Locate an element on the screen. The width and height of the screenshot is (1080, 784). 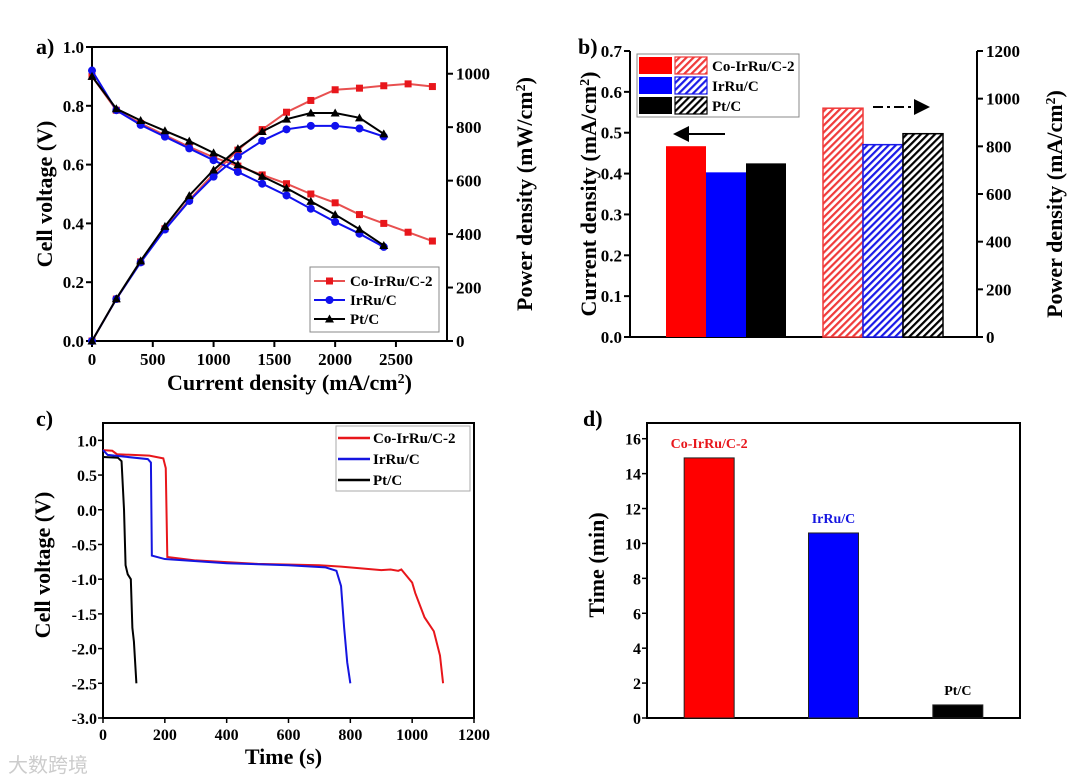
y-tick-label: 0.2 is located at coordinates (73, 282).